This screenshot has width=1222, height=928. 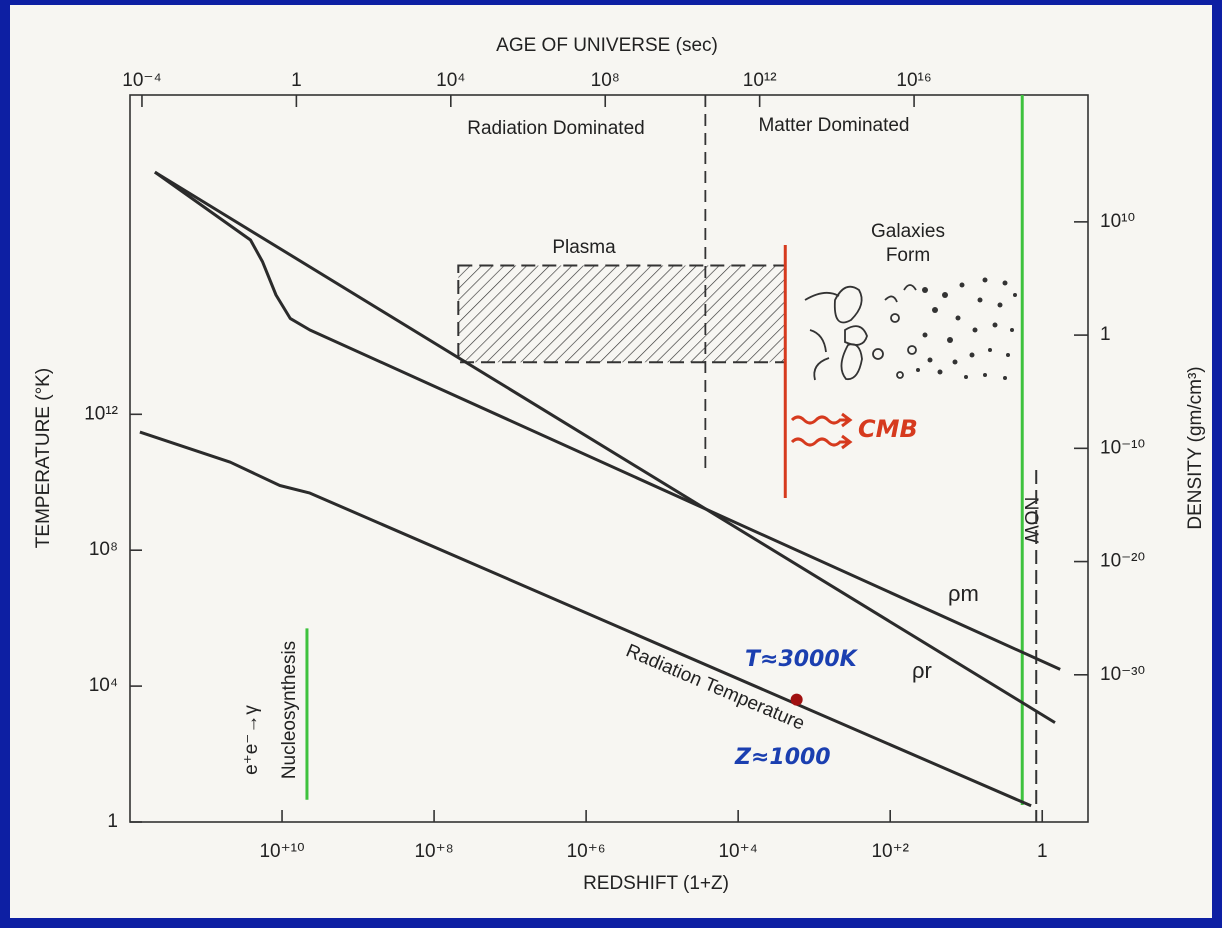 I want to click on y-tick-label: 10⁴, so click(x=103, y=685).